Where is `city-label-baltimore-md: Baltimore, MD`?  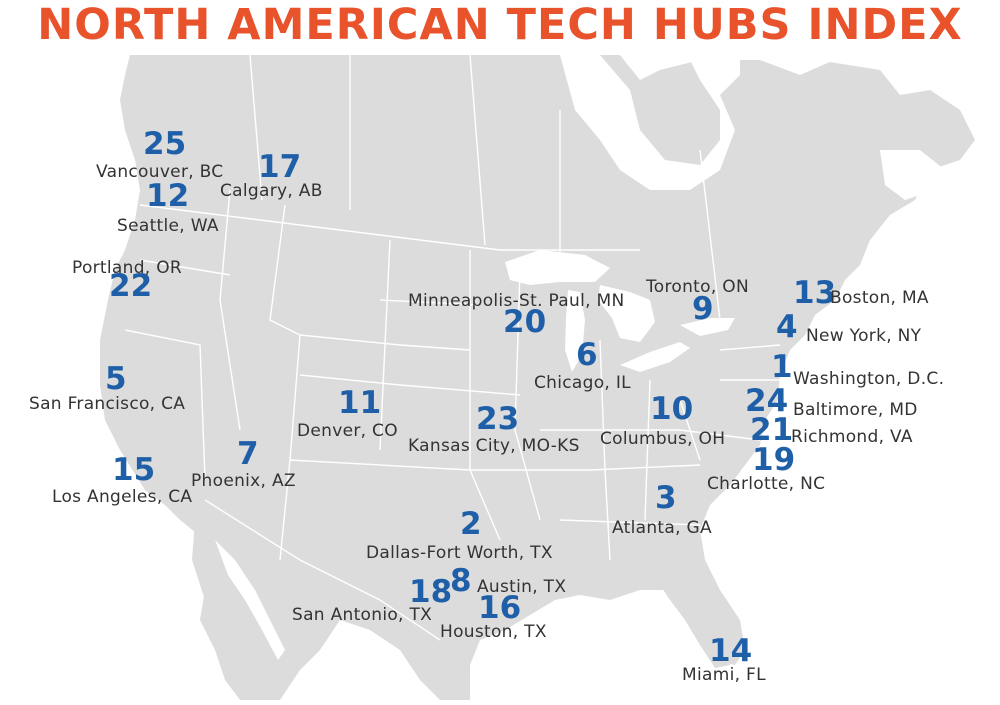 city-label-baltimore-md: Baltimore, MD is located at coordinates (855, 410).